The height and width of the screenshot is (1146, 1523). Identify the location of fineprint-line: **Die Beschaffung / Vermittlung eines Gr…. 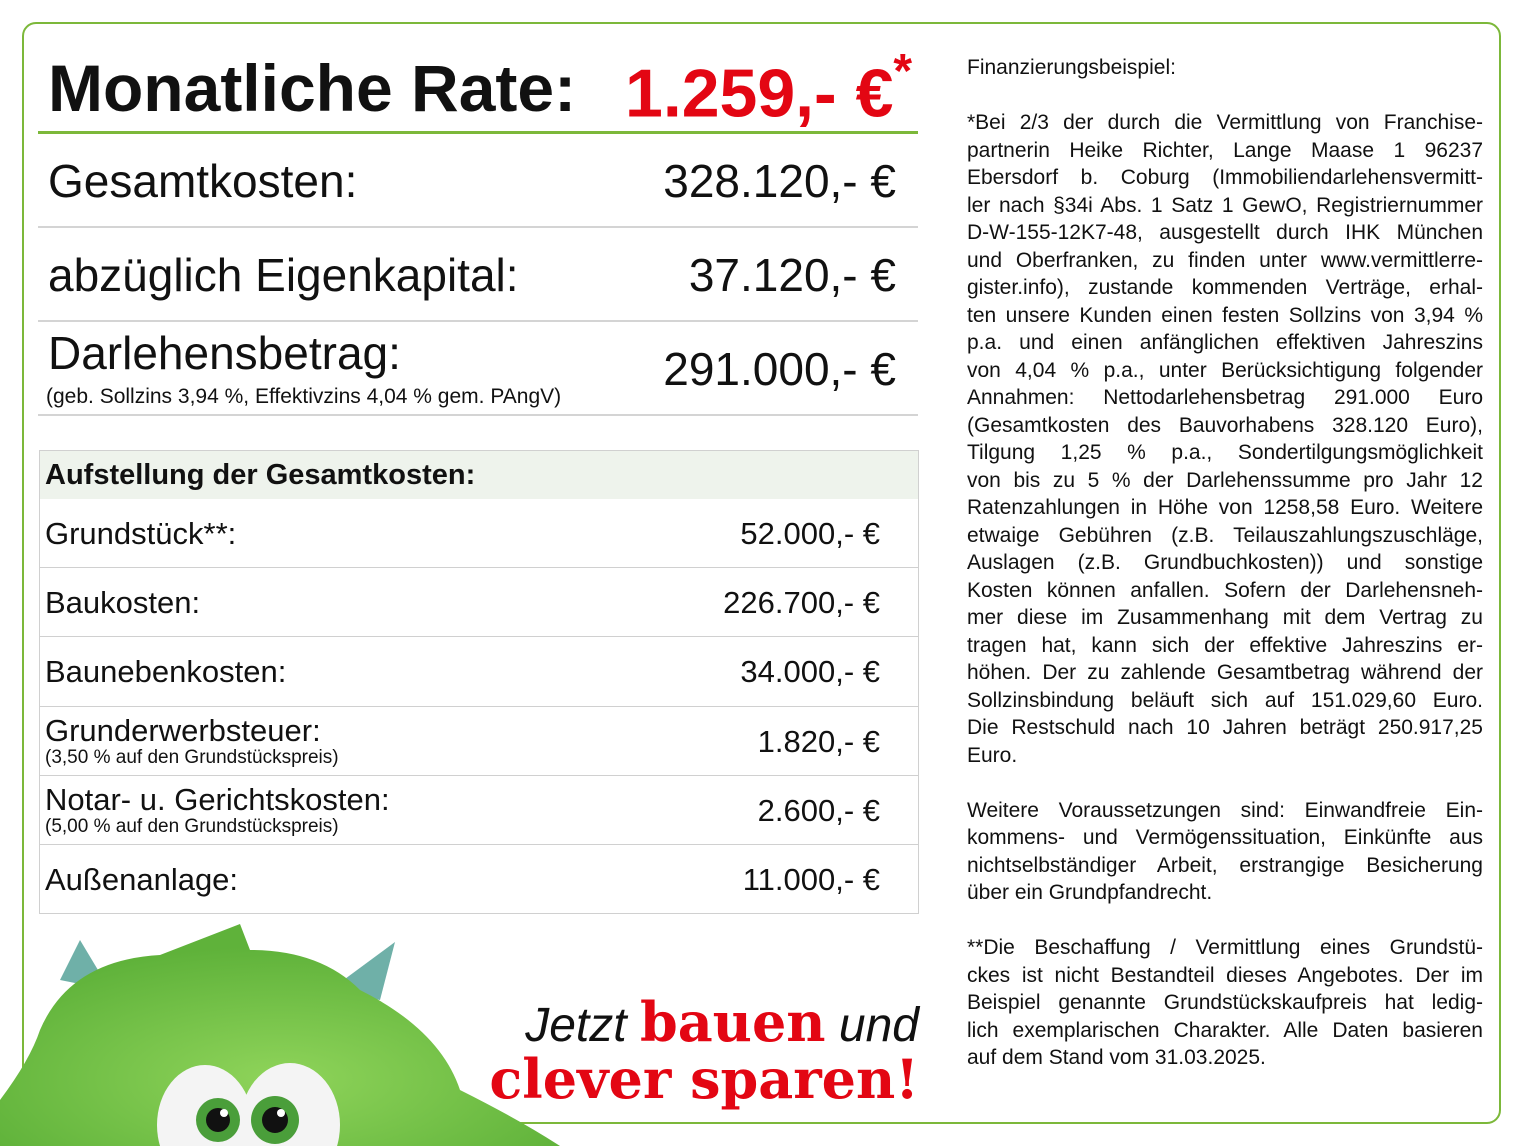
(1225, 947).